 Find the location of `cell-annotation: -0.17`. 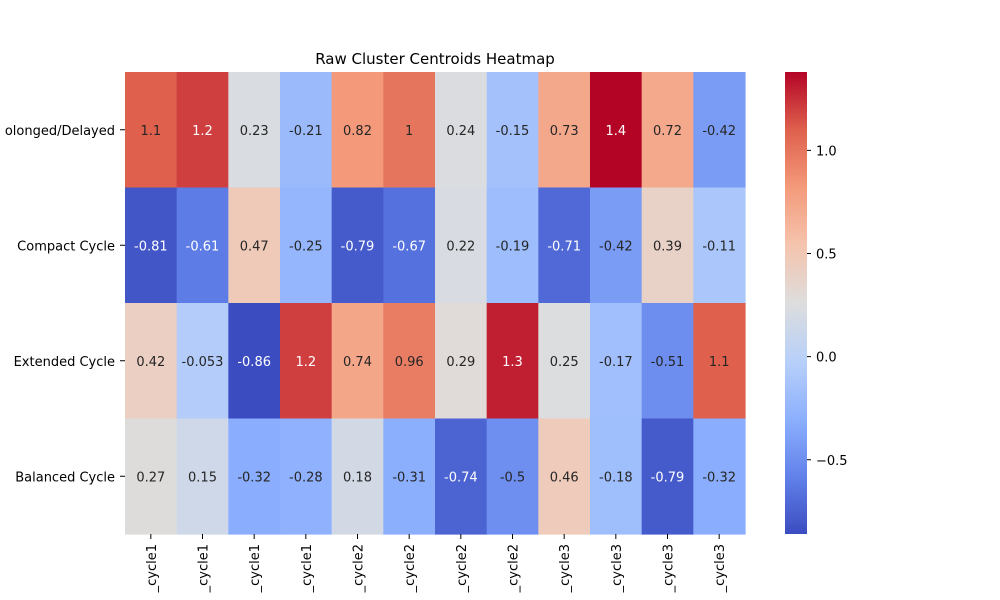

cell-annotation: -0.17 is located at coordinates (616, 362).